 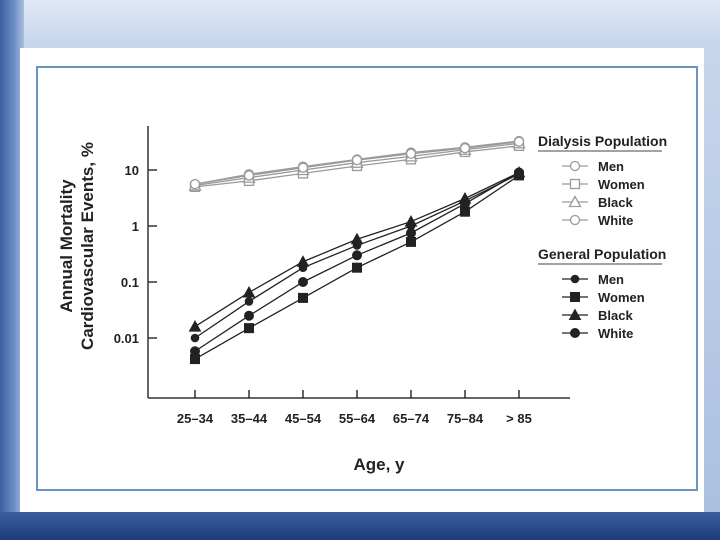 I want to click on y-tick-label: 10, so click(x=132, y=170).